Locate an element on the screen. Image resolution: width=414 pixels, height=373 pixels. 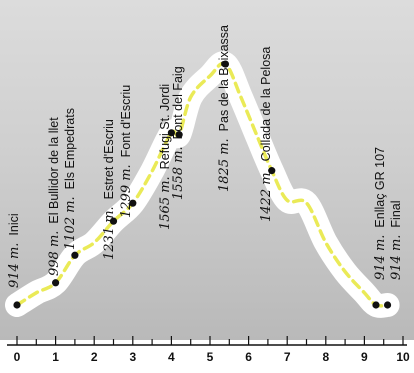
waypoint-altitude: 1825 m. is located at coordinates (224, 165).